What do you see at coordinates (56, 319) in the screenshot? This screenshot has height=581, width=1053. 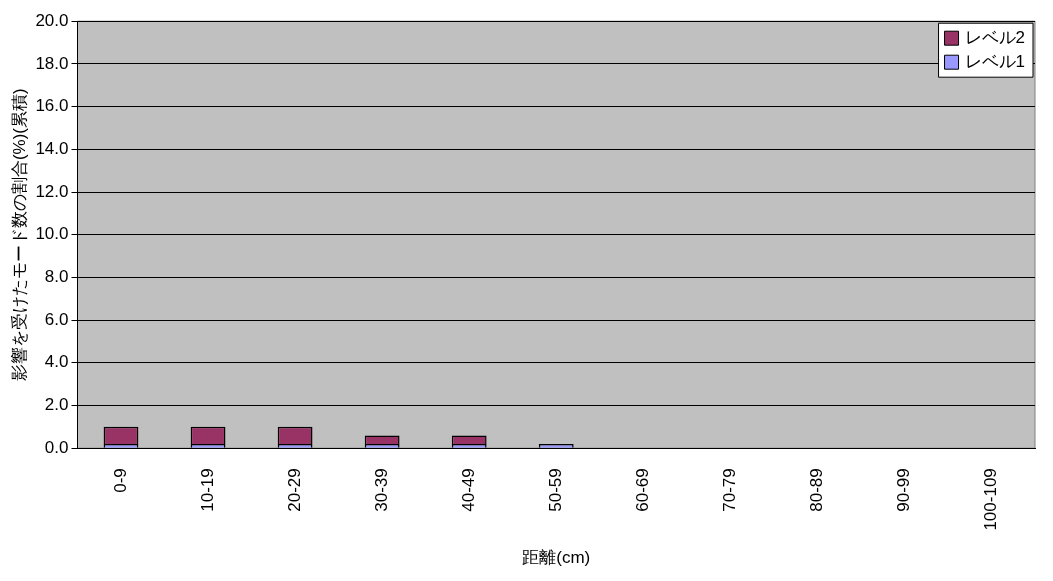 I see `y-tick-label: 6.0` at bounding box center [56, 319].